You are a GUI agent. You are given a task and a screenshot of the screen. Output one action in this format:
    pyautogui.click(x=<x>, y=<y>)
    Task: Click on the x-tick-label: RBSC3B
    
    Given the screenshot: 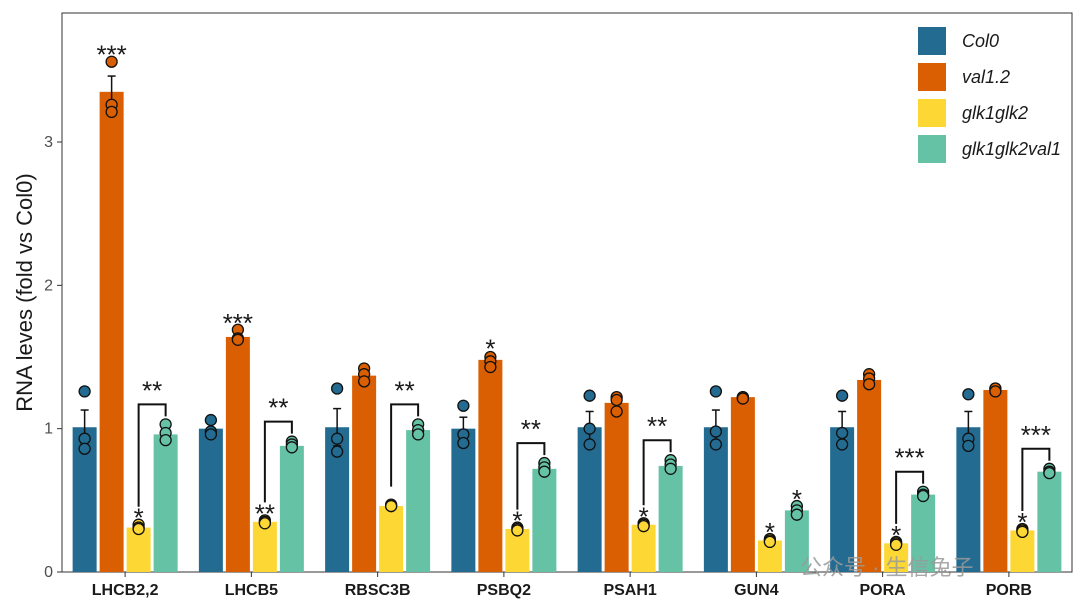 What is the action you would take?
    pyautogui.click(x=378, y=590)
    